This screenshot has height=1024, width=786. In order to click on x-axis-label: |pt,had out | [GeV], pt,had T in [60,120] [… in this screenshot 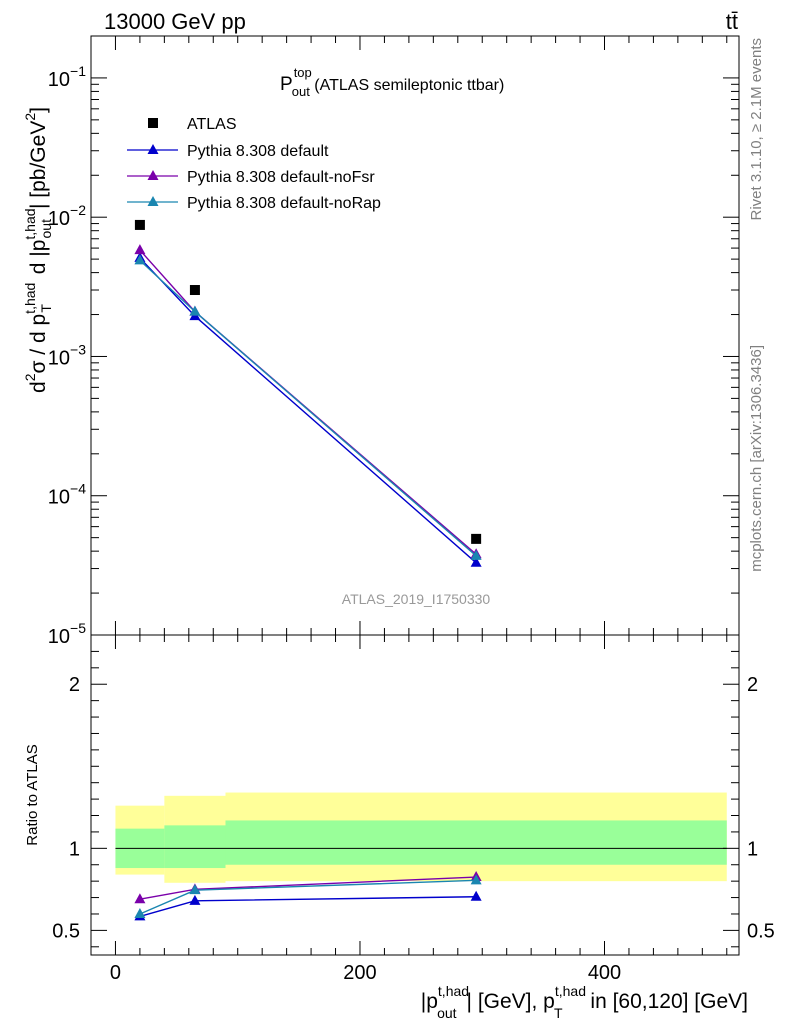, I will do `click(584, 1002)`.